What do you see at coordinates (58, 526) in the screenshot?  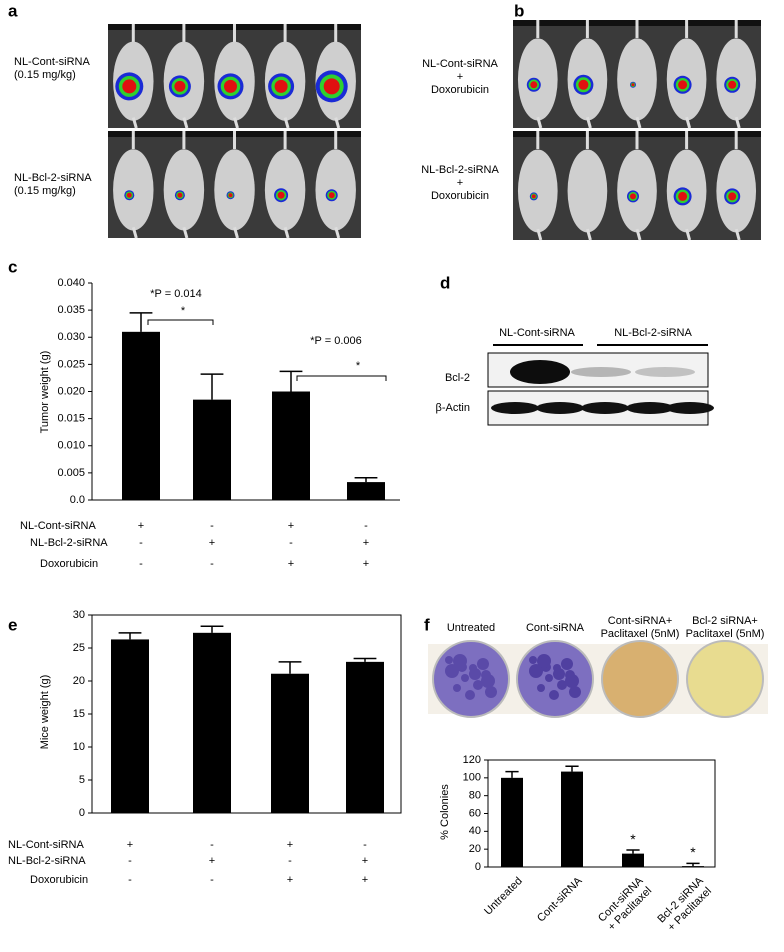 I see `condition-label: NL-Cont-siRNA` at bounding box center [58, 526].